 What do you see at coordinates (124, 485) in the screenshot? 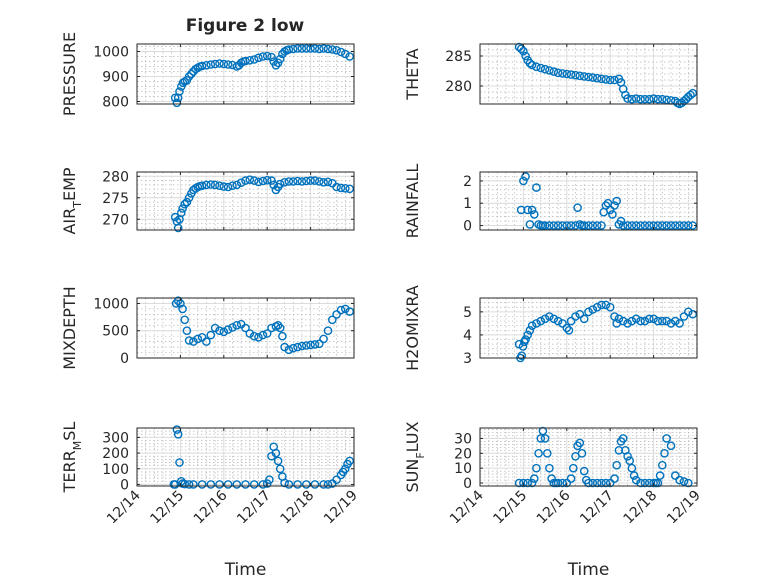
I see `y-tick-label: 0` at bounding box center [124, 485].